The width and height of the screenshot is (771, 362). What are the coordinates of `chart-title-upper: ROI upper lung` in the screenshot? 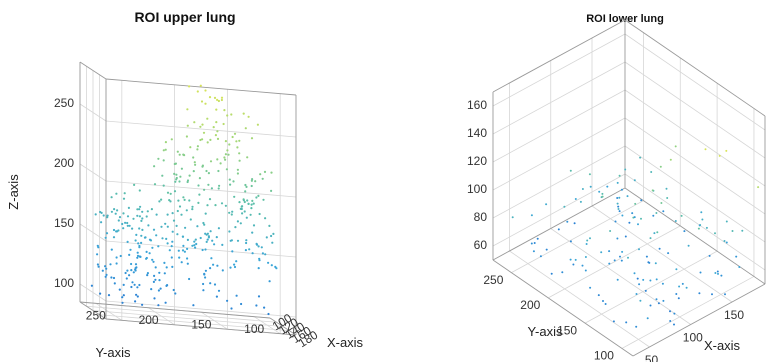 It's located at (184, 17).